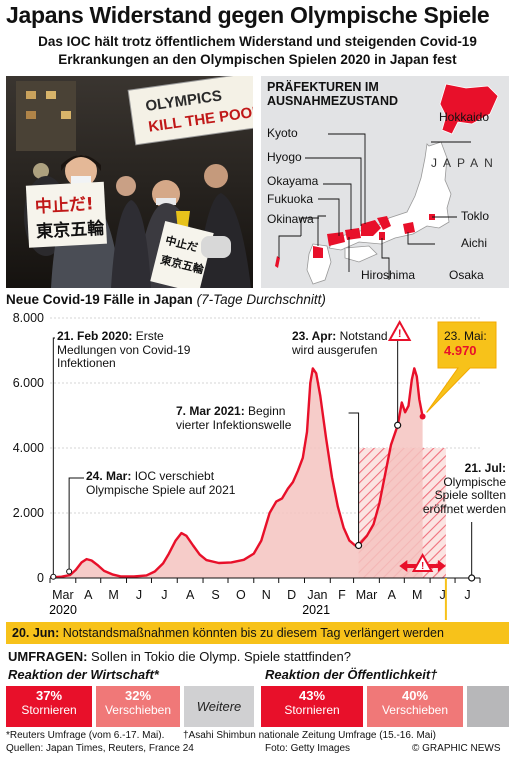  Describe the element at coordinates (472, 578) in the screenshot. I see `jul21-dot` at that location.